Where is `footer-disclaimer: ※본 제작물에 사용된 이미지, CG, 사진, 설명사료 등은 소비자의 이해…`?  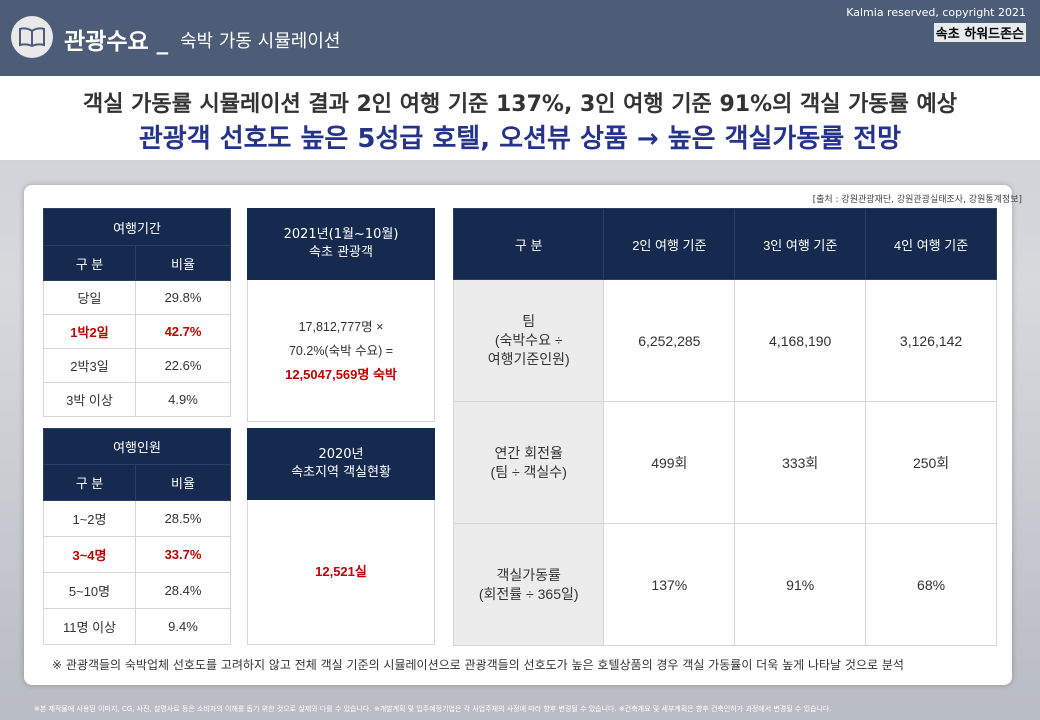 footer-disclaimer: ※본 제작물에 사용된 이미지, CG, 사진, 설명사료 등은 소비자의 이해… is located at coordinates (433, 709).